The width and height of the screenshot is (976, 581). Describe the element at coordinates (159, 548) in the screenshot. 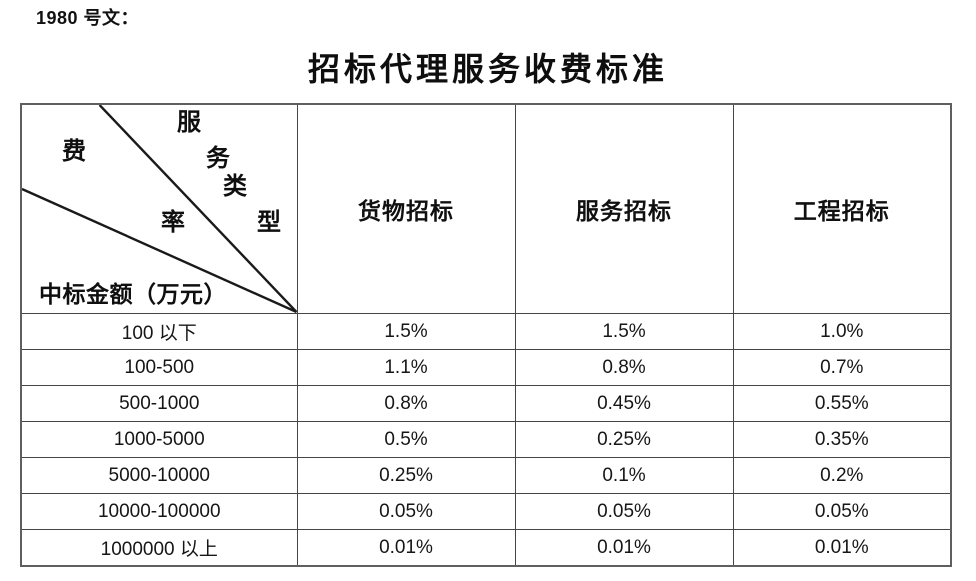

I see `row-range-label: 1000000 以上` at that location.